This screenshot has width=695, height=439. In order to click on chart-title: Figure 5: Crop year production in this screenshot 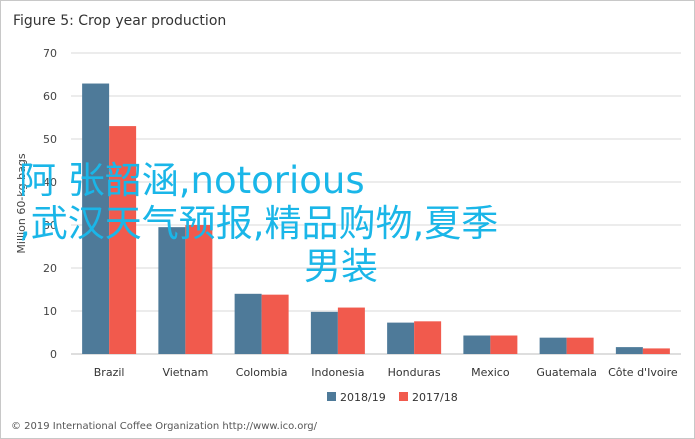, I will do `click(119, 21)`.